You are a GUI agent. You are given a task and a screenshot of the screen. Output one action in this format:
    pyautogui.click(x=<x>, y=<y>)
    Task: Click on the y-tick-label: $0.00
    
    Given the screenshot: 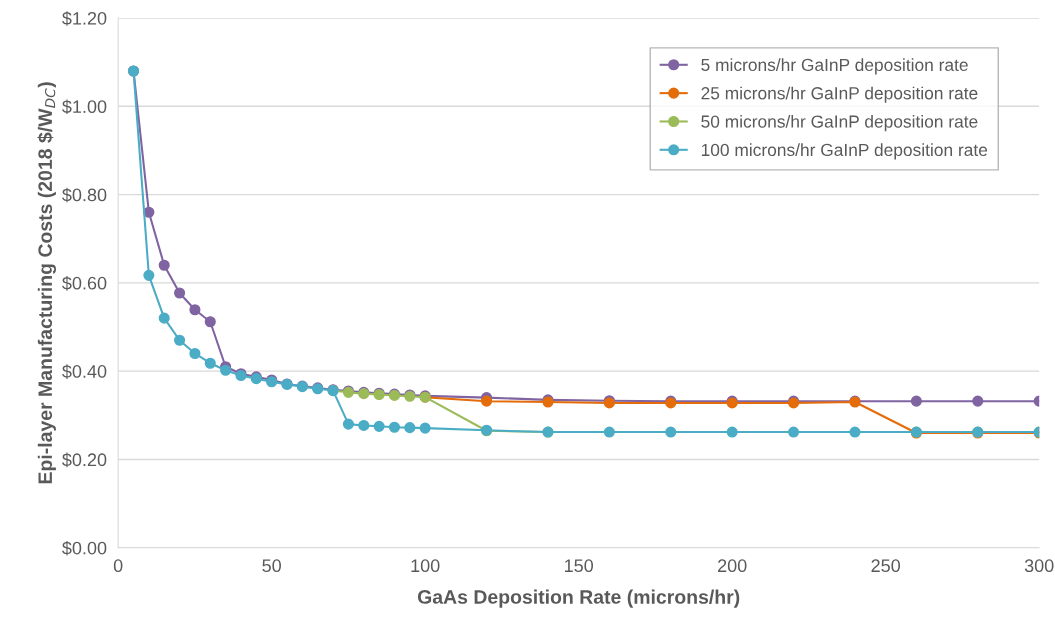 What is the action you would take?
    pyautogui.click(x=84, y=548)
    